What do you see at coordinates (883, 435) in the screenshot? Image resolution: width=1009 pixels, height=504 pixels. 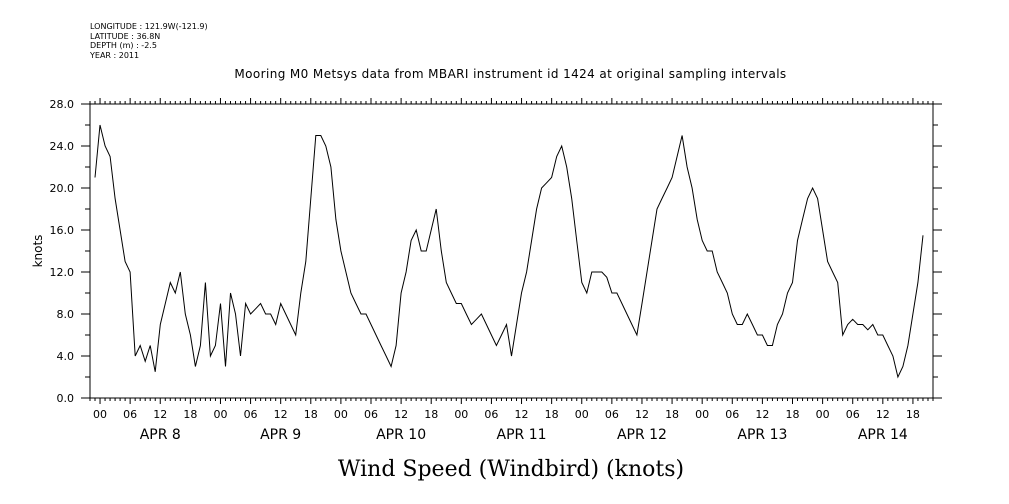 I see `day-label: APR 14` at bounding box center [883, 435].